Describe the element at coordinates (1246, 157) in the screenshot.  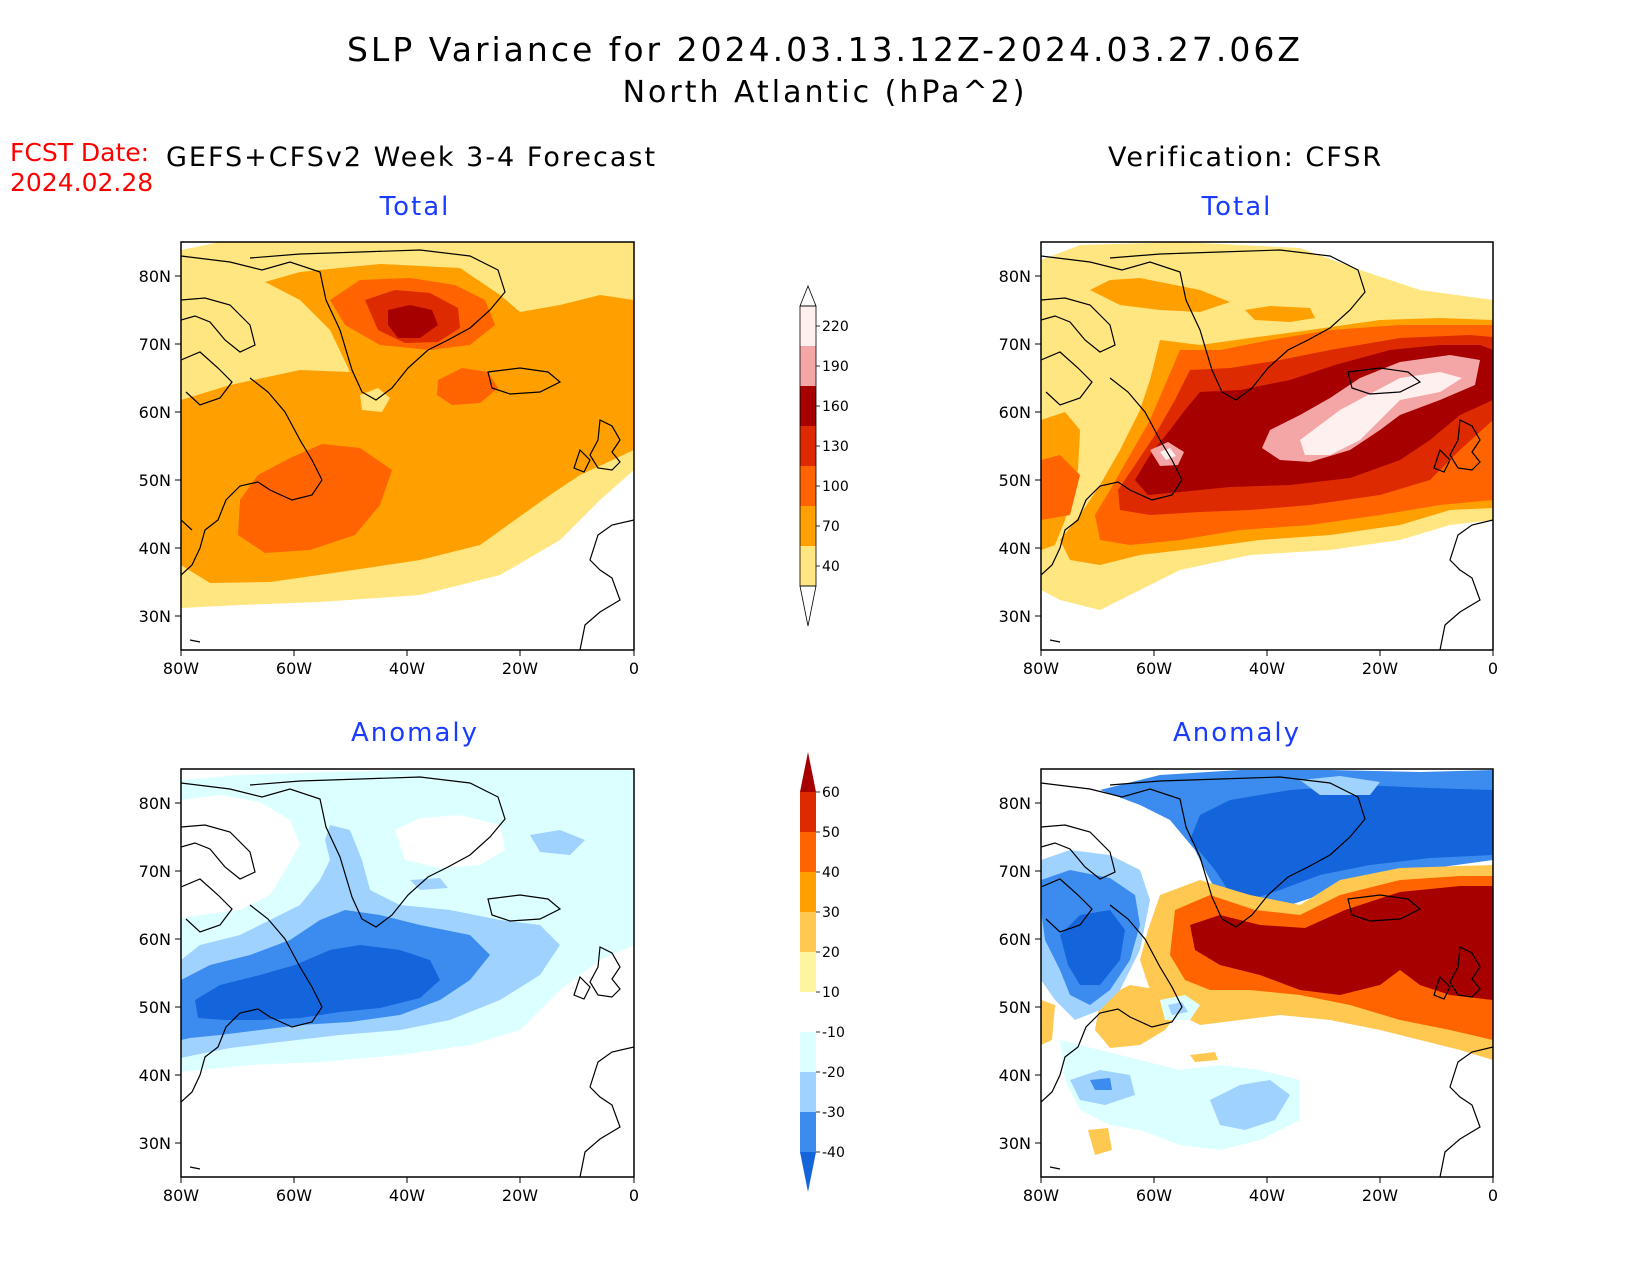
I see `verification-column-title: Verification: CFSR` at that location.